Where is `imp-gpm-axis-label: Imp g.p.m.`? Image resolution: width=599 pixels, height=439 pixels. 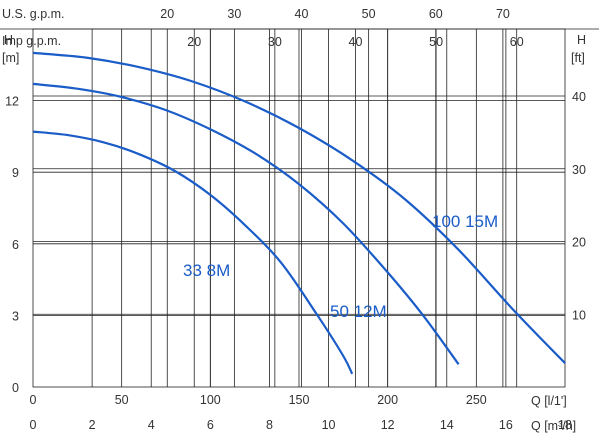 imp-gpm-axis-label: Imp g.p.m. is located at coordinates (31, 41).